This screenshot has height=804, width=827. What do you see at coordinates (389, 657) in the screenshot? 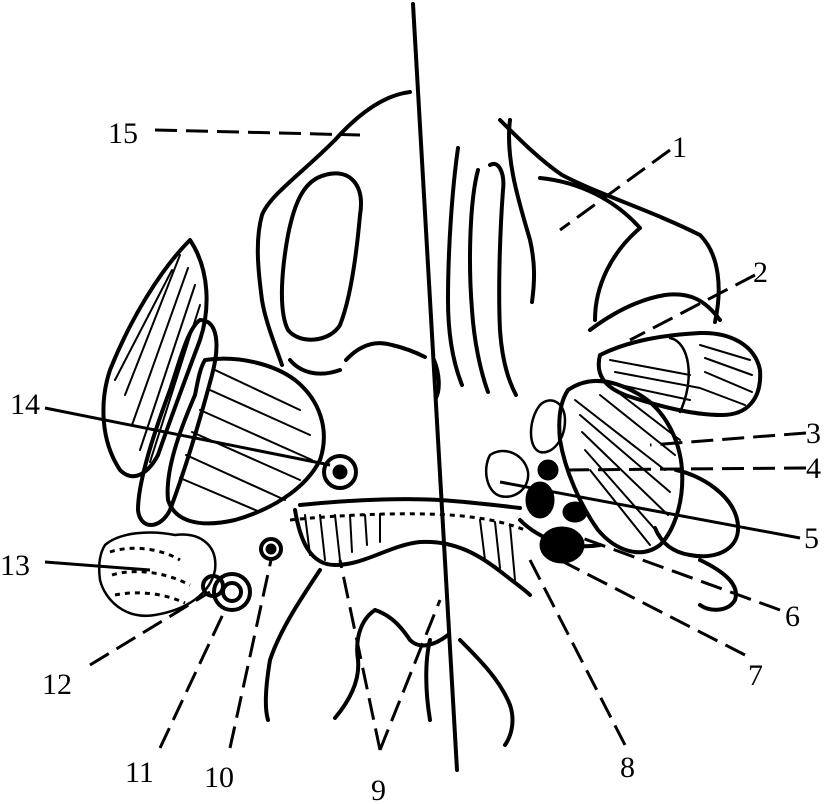
I see `bottom-lines` at bounding box center [389, 657].